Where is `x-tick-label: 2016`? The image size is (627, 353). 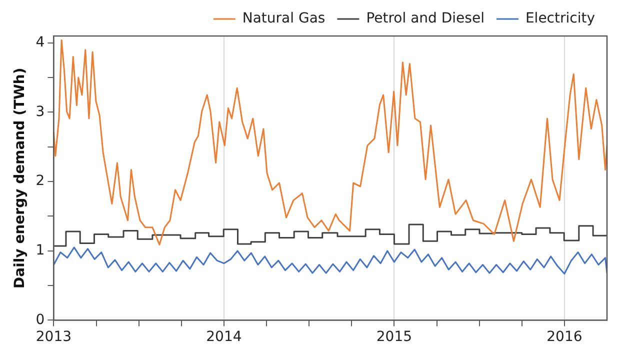 x-tick-label: 2016 is located at coordinates (564, 337).